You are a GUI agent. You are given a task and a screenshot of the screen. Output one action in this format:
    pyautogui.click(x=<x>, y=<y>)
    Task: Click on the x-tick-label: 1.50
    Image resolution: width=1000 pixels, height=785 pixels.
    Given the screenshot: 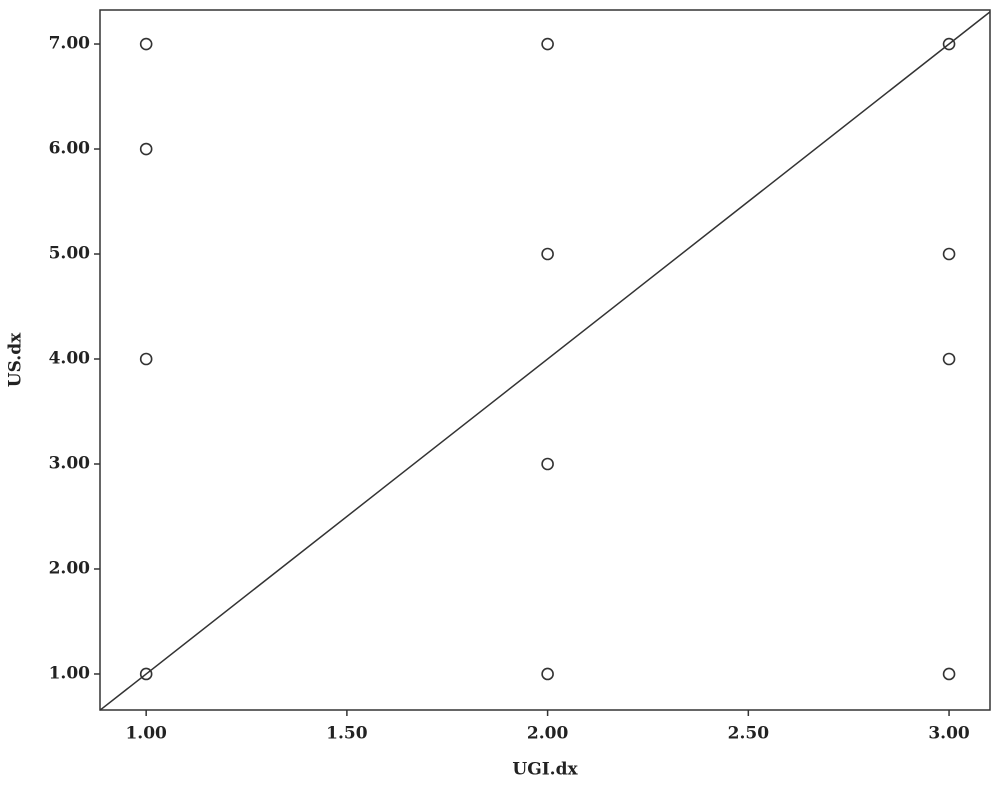 What is the action you would take?
    pyautogui.click(x=347, y=734)
    